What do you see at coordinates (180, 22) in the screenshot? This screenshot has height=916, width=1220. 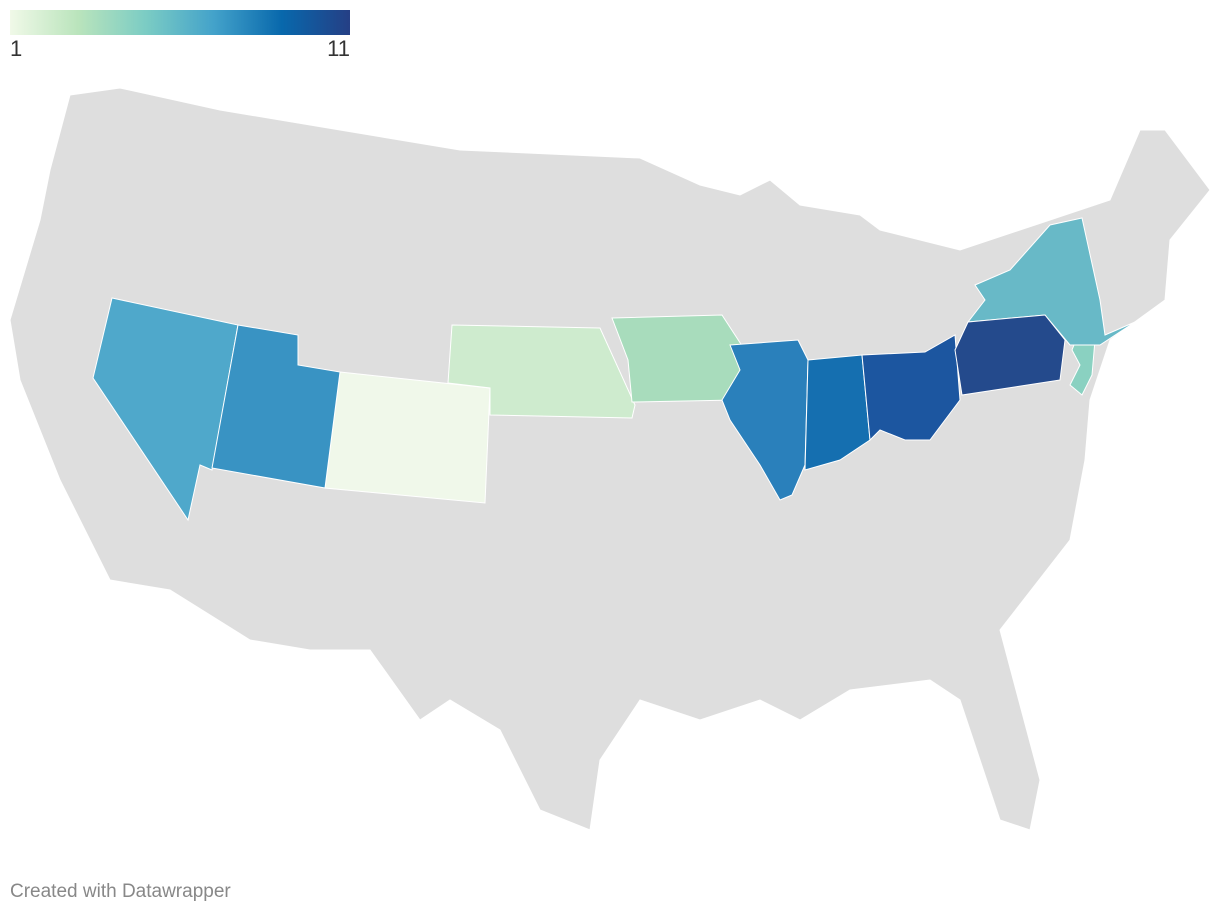 I see `legend-gradient` at bounding box center [180, 22].